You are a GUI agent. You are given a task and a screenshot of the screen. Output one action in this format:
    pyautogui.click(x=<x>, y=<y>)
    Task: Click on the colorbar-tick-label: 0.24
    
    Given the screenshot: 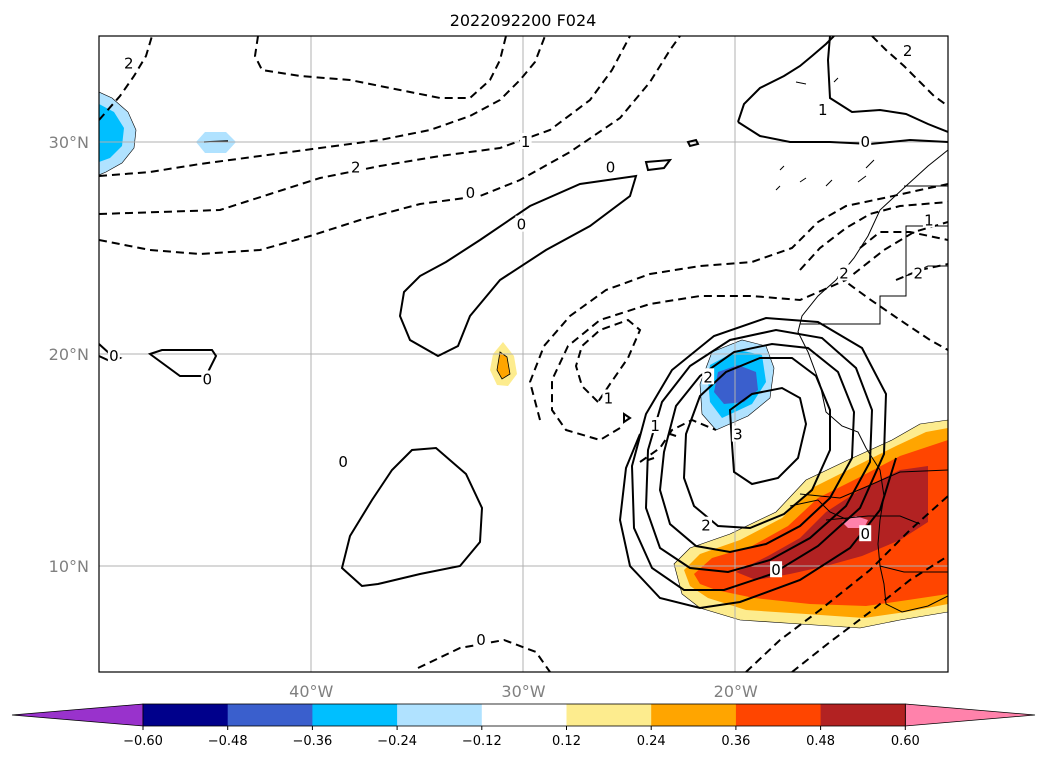 What is the action you would take?
    pyautogui.click(x=651, y=741)
    